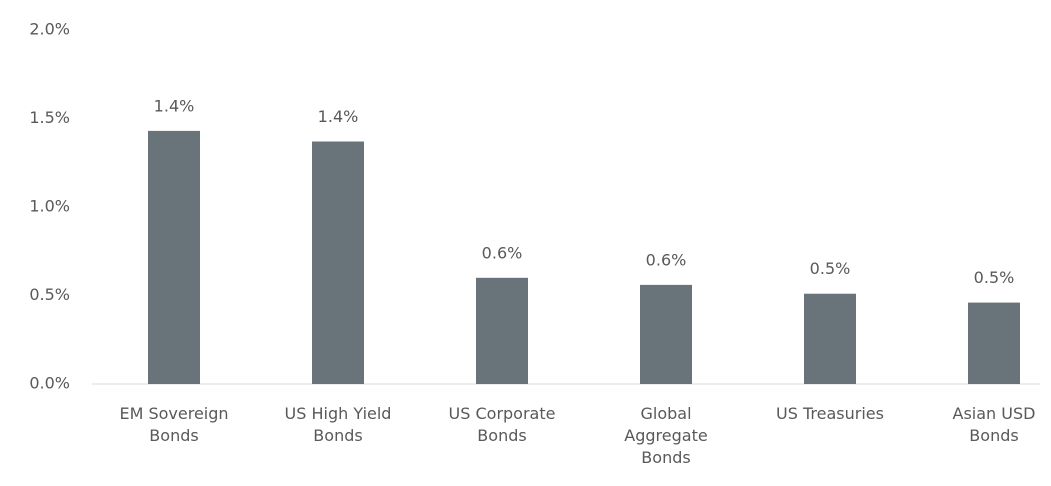 The width and height of the screenshot is (1051, 486). Describe the element at coordinates (49, 29) in the screenshot. I see `y-tick-label: 2.0%` at that location.